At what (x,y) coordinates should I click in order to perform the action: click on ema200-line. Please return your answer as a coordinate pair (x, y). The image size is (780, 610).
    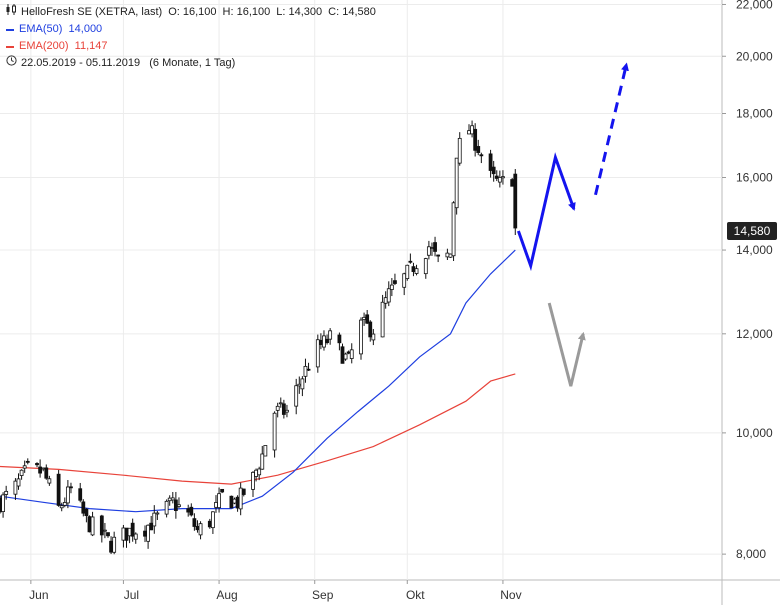
    Looking at the image, I should click on (258, 429).